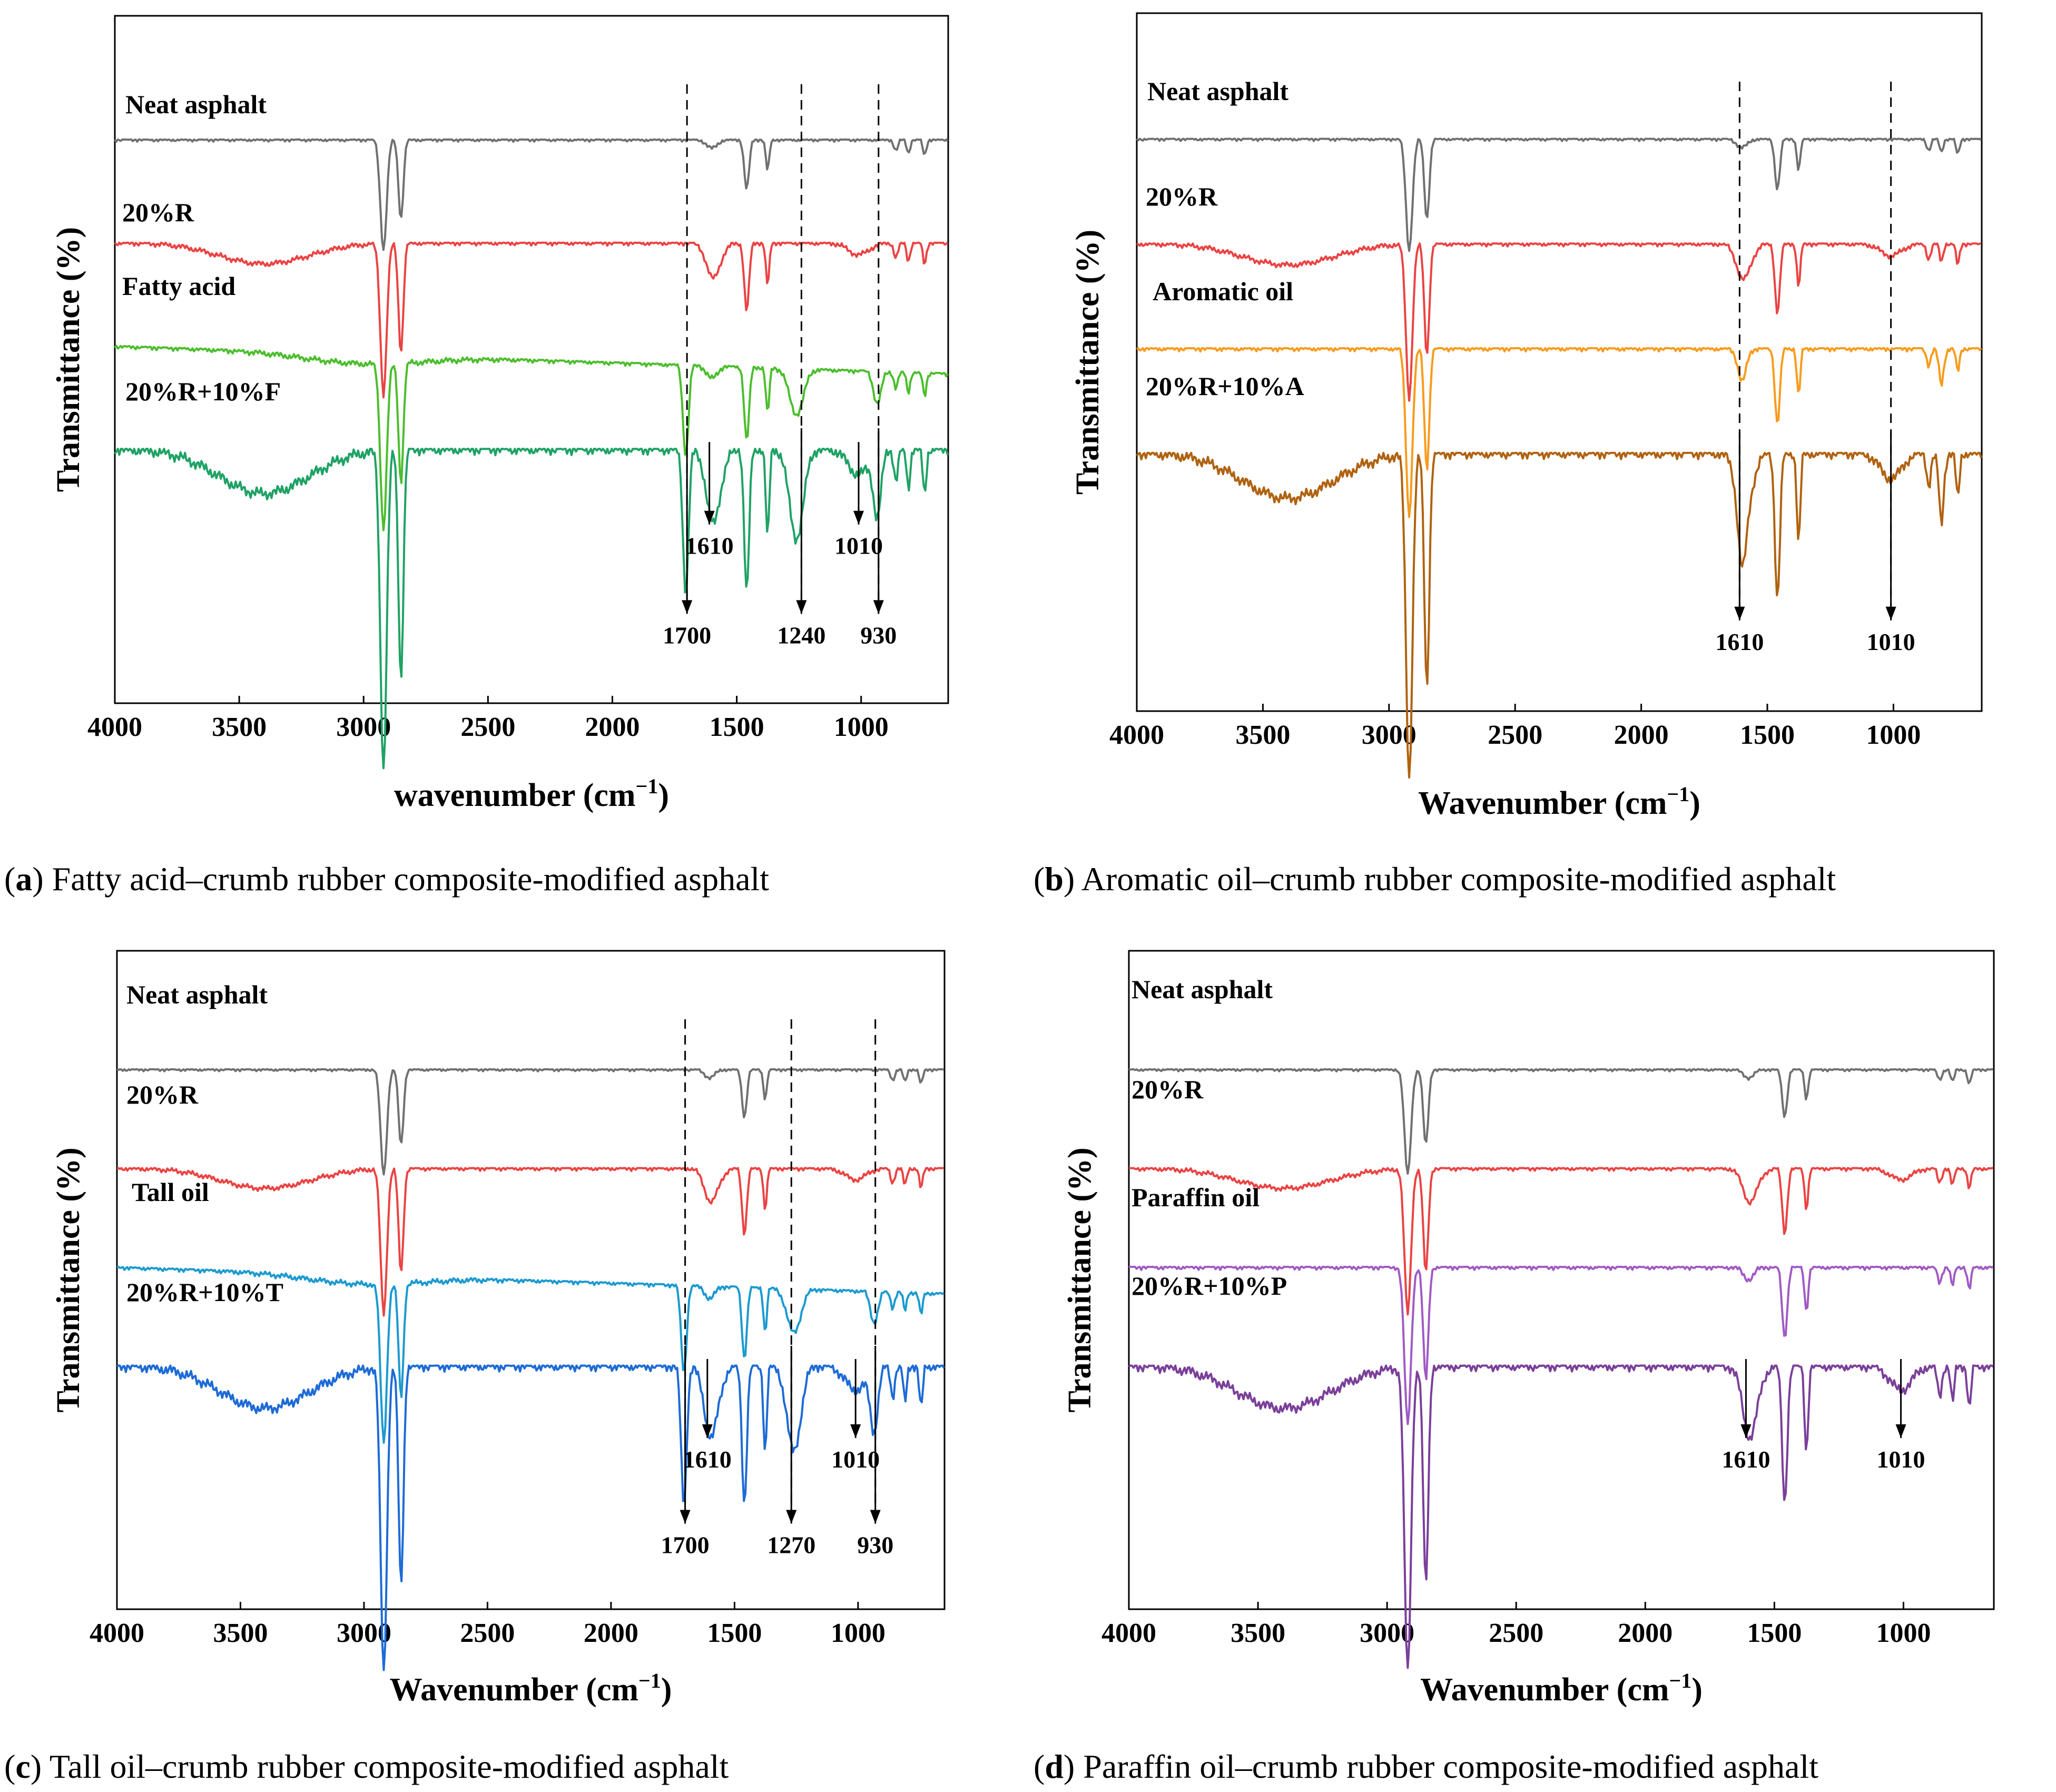 The image size is (2056, 1792). What do you see at coordinates (1209, 1286) in the screenshot?
I see `series-label-4: 20%R+10%P` at bounding box center [1209, 1286].